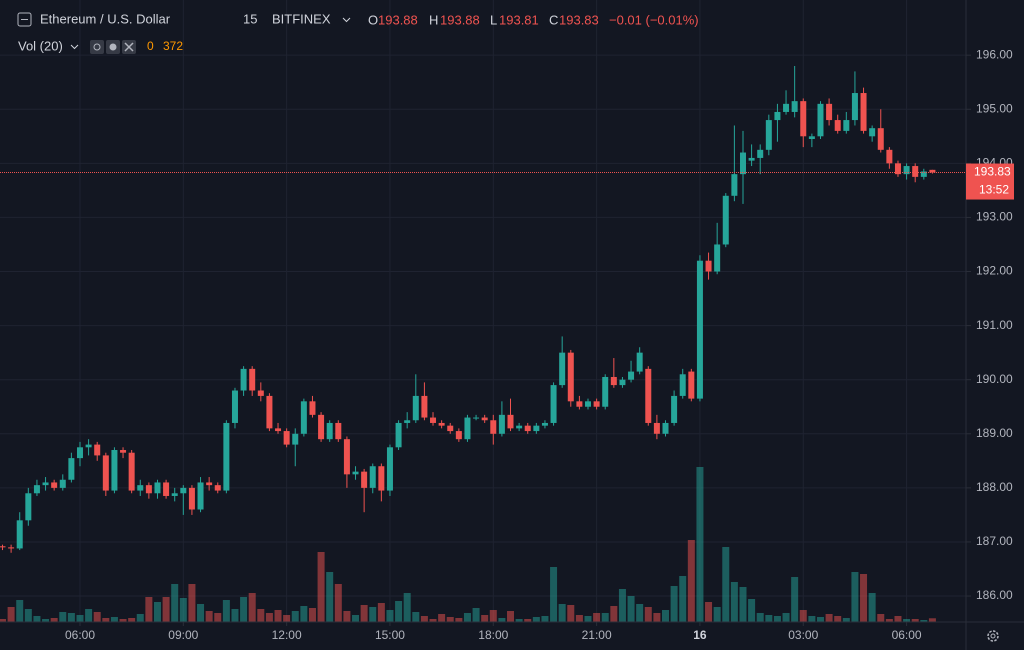 This screenshot has height=650, width=1024. I want to click on settings-gear, so click(993, 636).